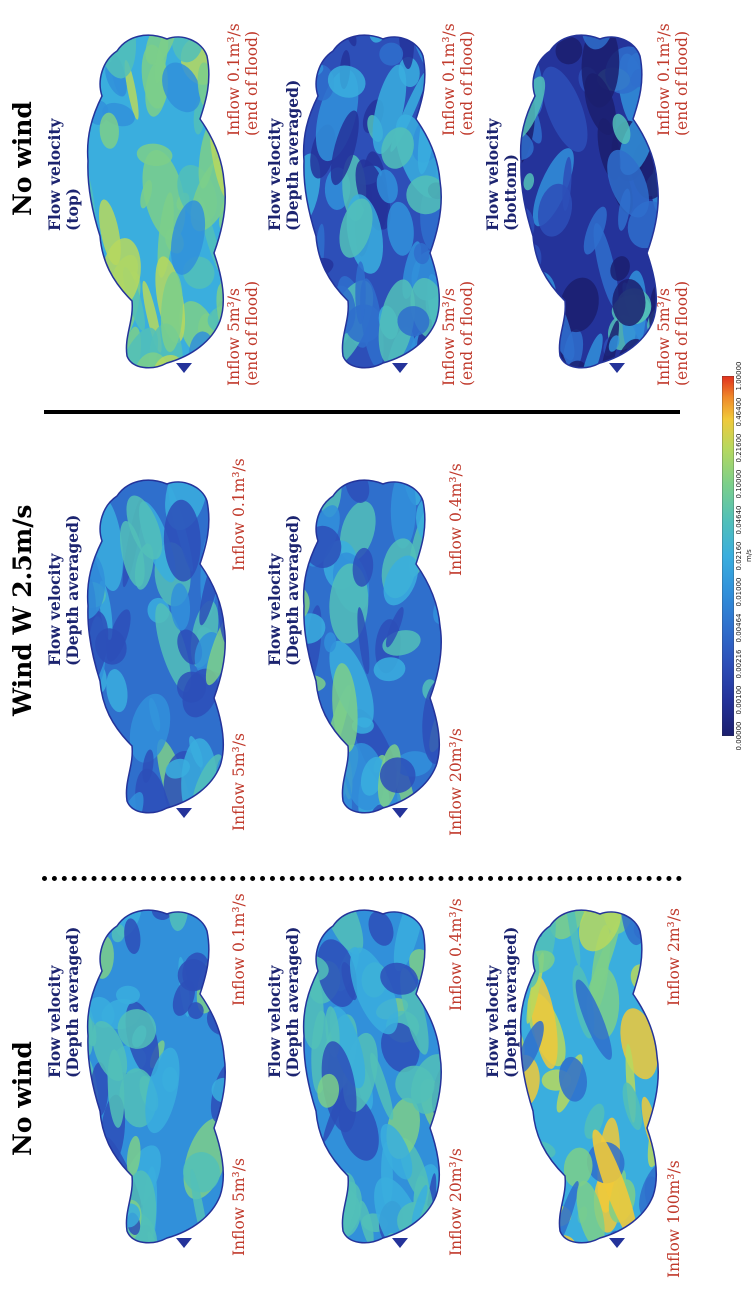  I want to click on inflow-label-c3-in: Inflow 5m³/s (end of flood), so click(673, 333).